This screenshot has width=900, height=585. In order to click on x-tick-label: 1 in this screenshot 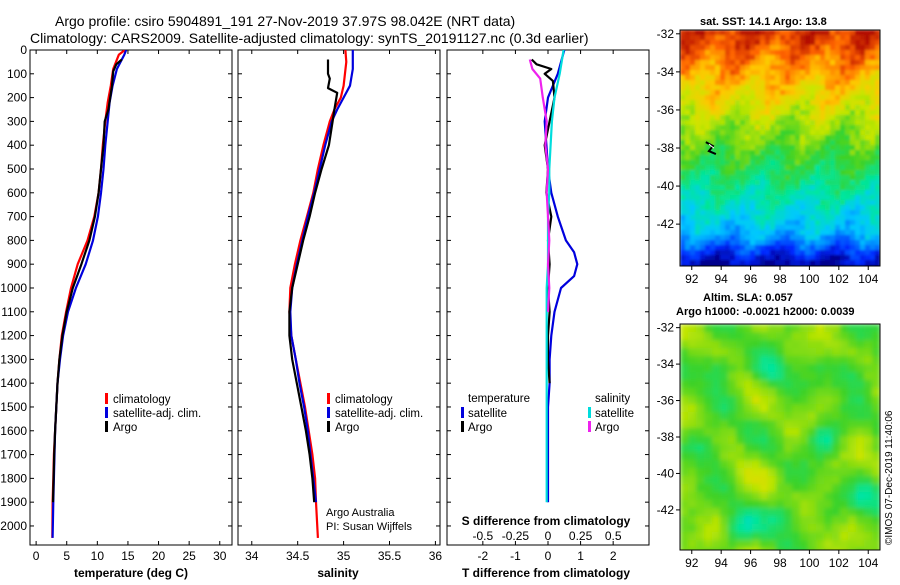, I will do `click(580, 556)`.